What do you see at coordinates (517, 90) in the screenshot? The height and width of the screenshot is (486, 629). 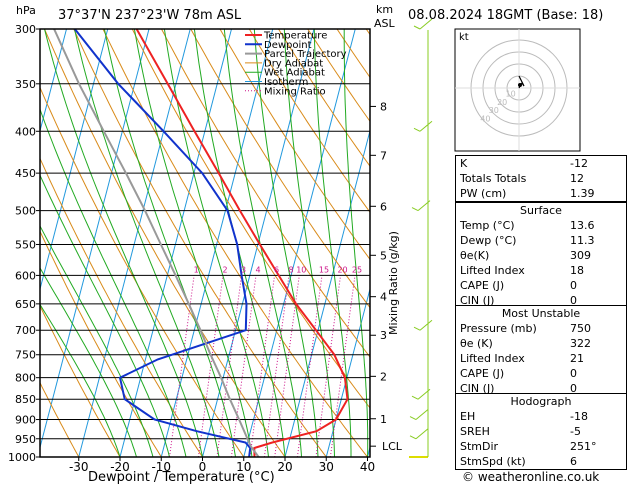 I see `hodograph-frame` at bounding box center [517, 90].